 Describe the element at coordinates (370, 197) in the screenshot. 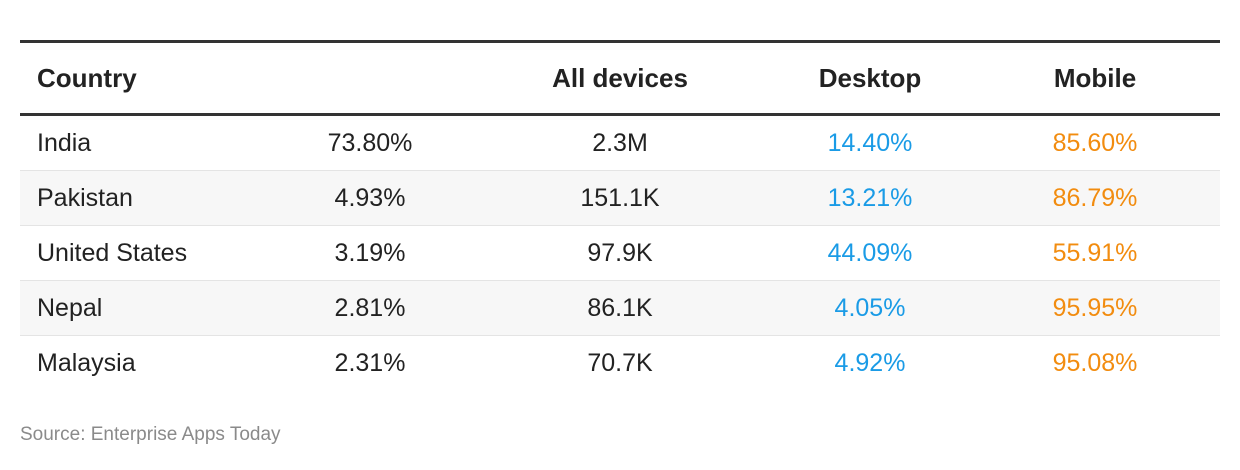

I see `share-cell: 4.93%` at that location.